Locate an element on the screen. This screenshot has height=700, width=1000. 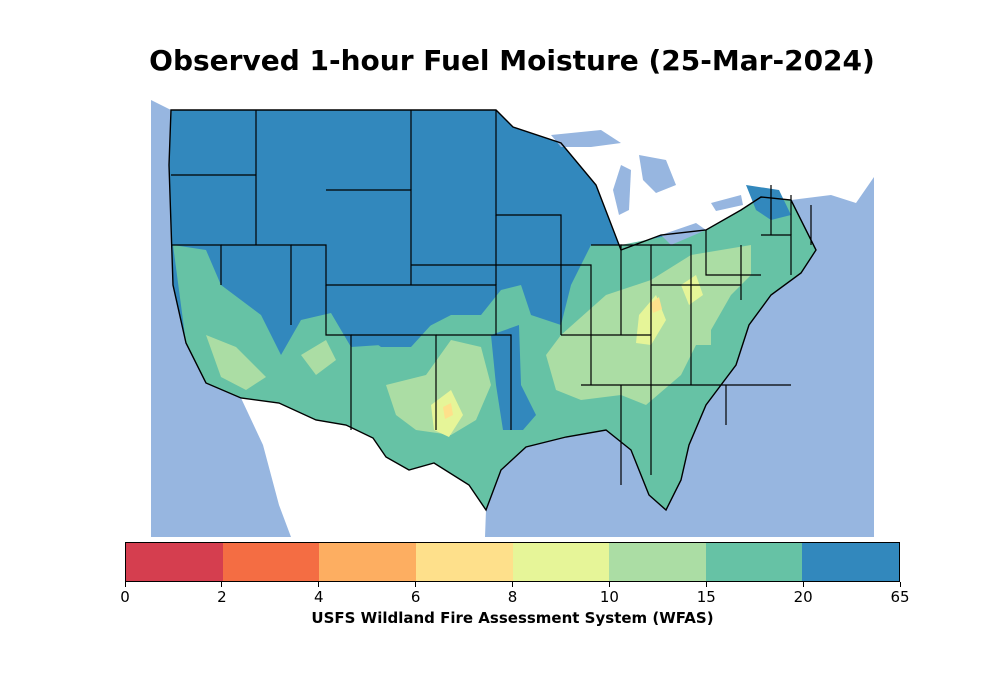
lake-superior is located at coordinates (586, 138).